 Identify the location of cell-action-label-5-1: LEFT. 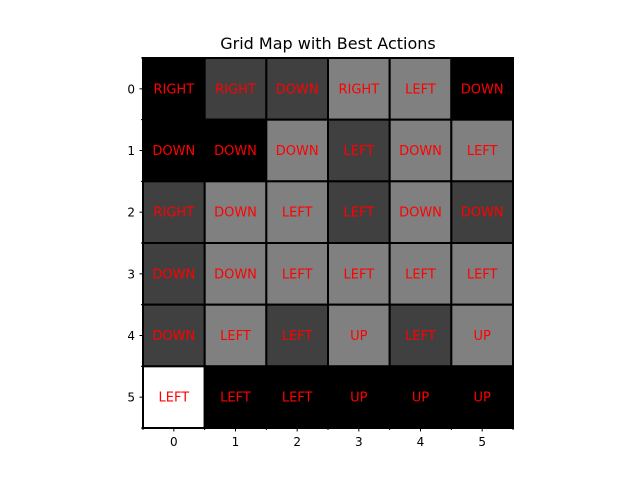
(235, 398).